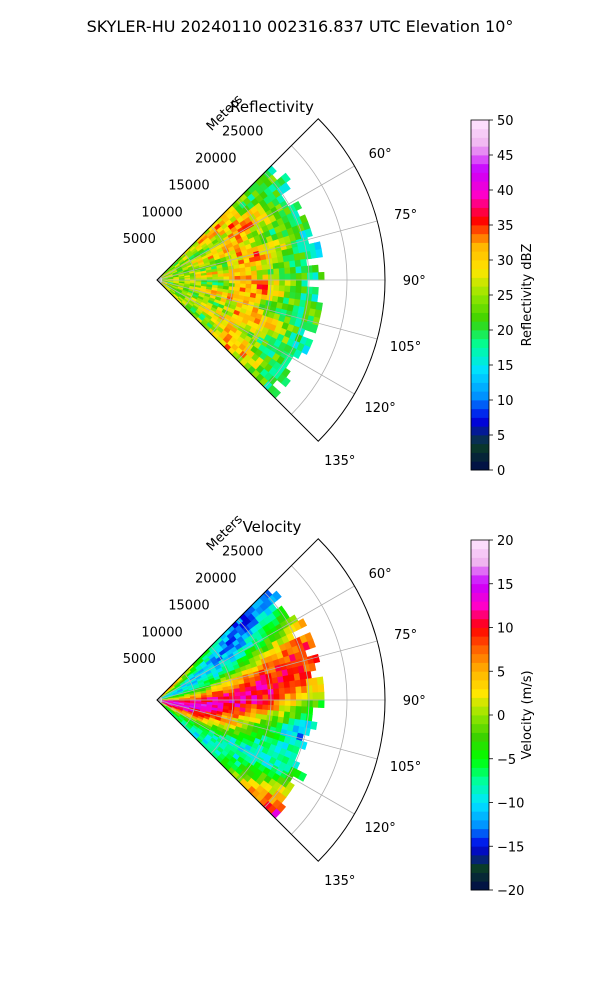 The height and width of the screenshot is (1000, 600). Describe the element at coordinates (405, 767) in the screenshot. I see `azimuth-tick-label: 105°` at that location.